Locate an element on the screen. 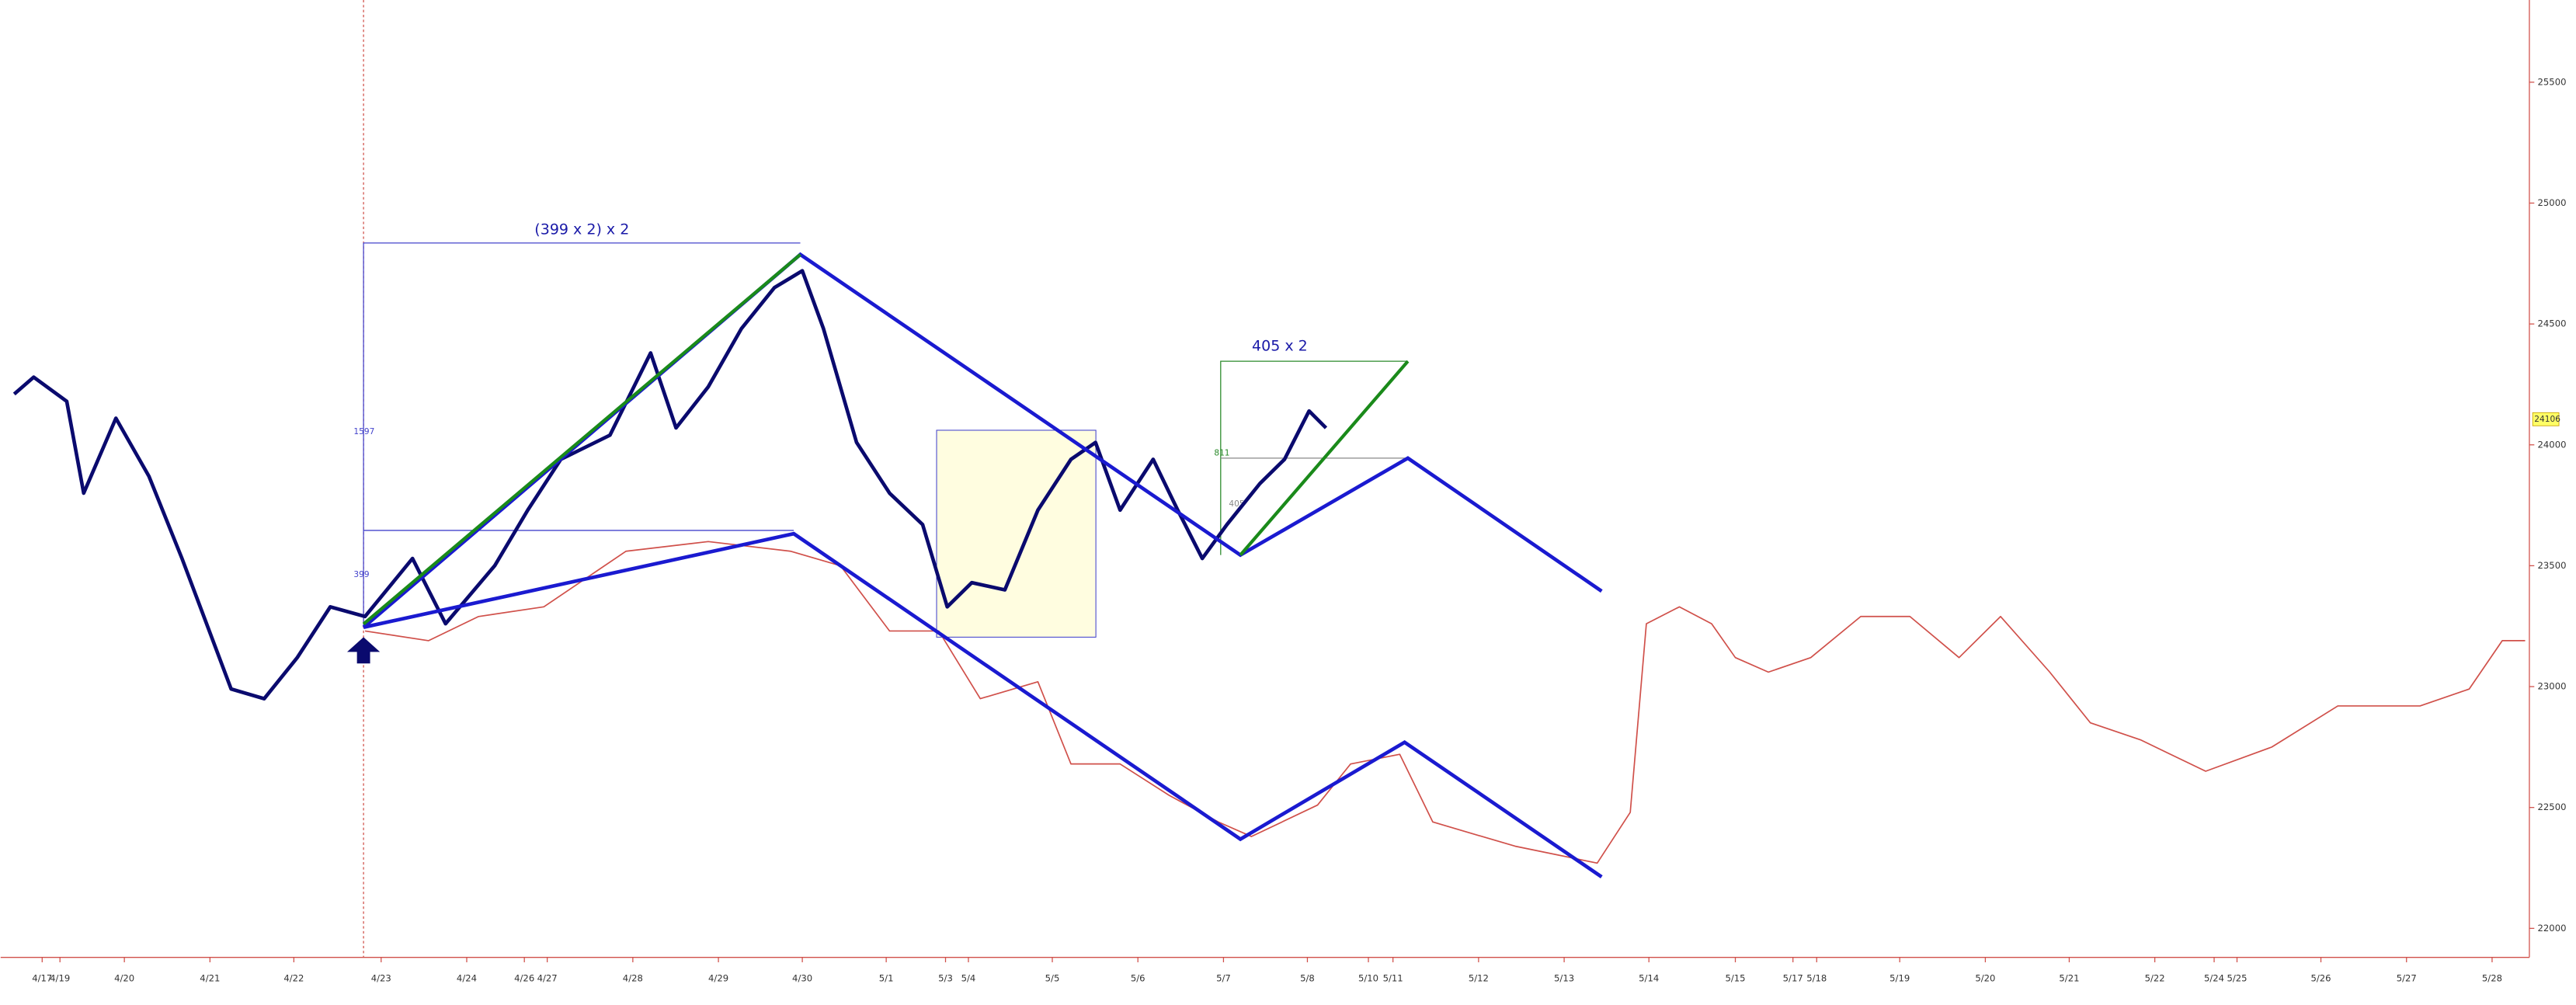 The height and width of the screenshot is (1005, 2576). y-tick-label: 25000 is located at coordinates (2552, 202).